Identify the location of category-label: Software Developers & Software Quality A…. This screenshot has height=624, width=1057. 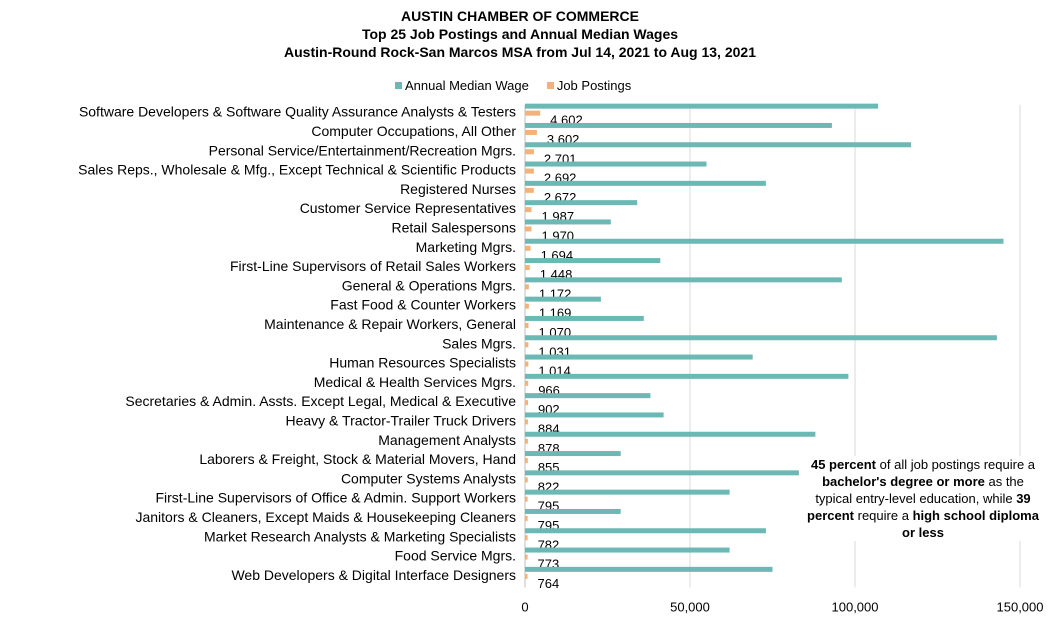
(297, 112).